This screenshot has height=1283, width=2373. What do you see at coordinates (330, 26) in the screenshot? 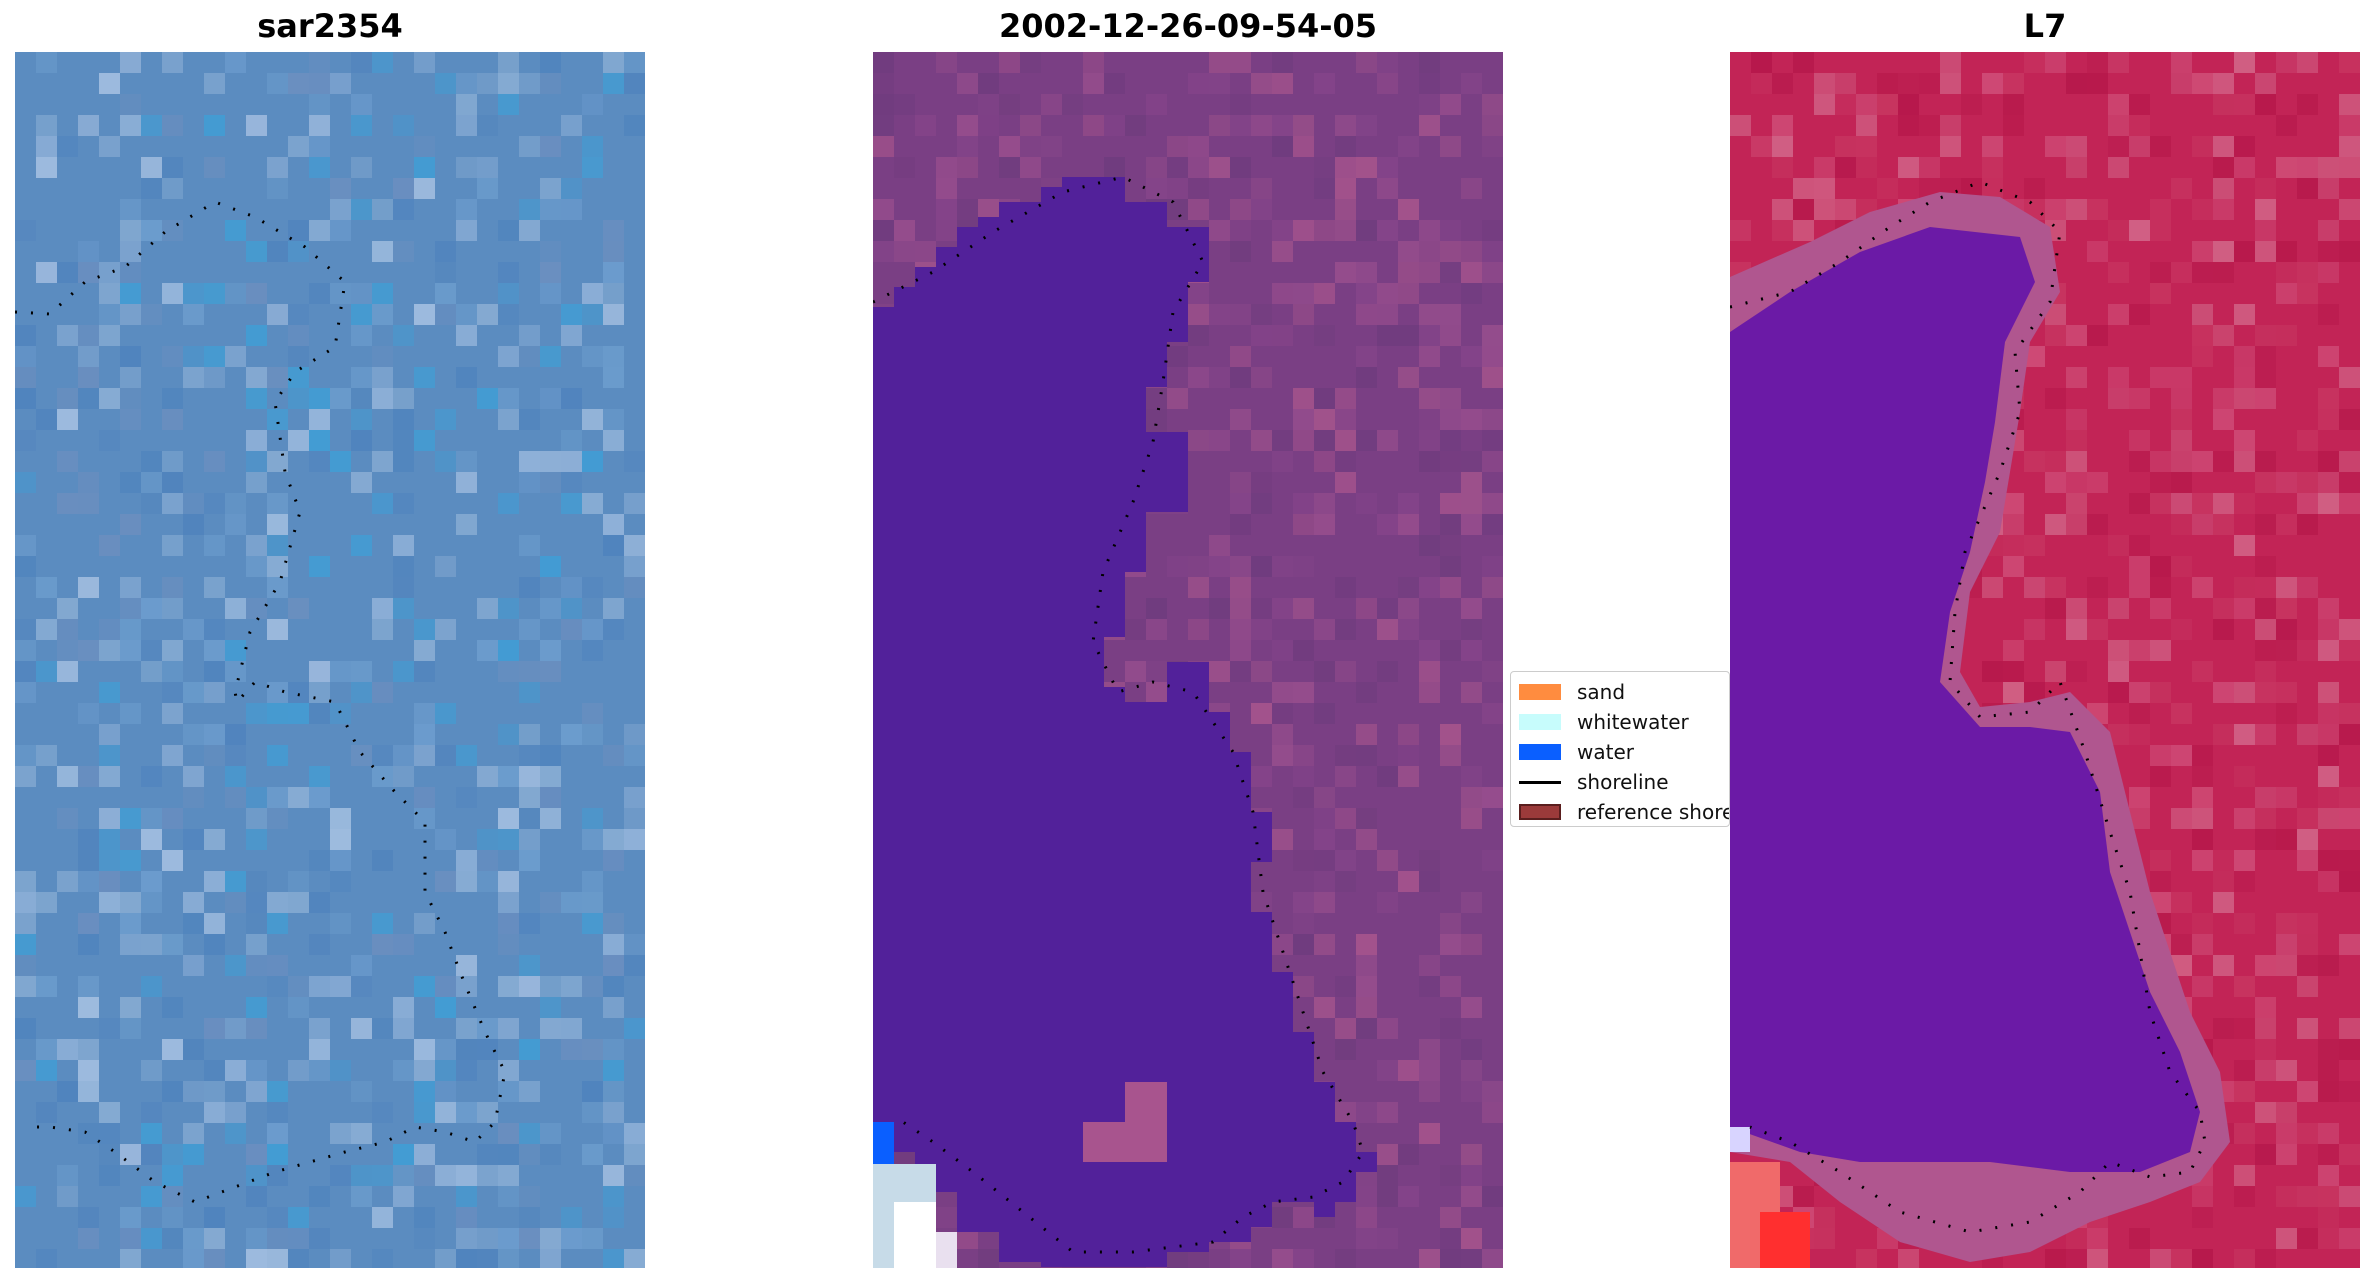
I see `panel-title-rgb: sar2354` at bounding box center [330, 26].